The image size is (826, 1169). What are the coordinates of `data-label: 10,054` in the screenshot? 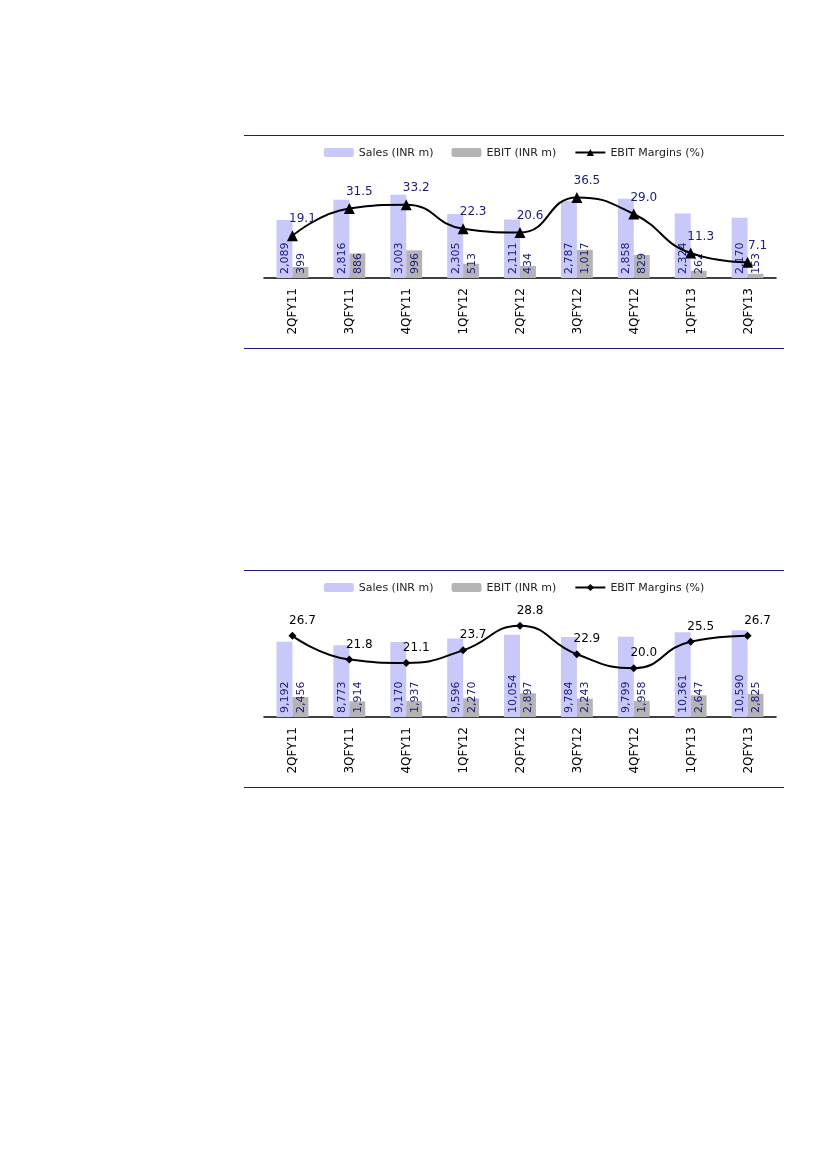 It's located at (512, 693).